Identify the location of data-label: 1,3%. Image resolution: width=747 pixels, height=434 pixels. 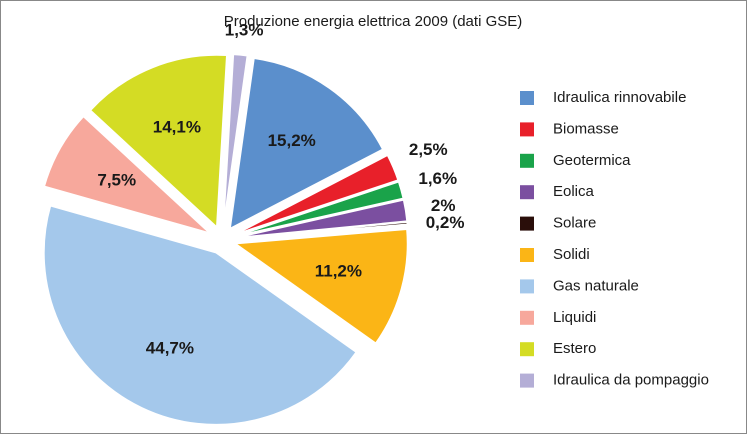
(244, 30).